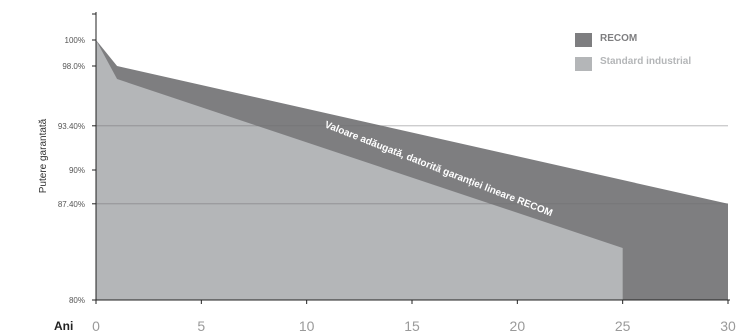 The image size is (736, 334). Describe the element at coordinates (73, 66) in the screenshot. I see `y-tick-label-1: 98.0%` at that location.